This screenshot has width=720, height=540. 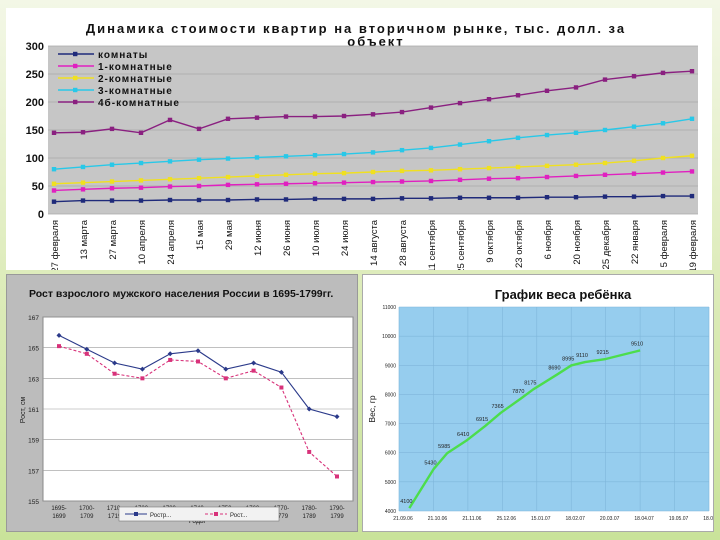 What do you see at coordinates (390, 454) in the screenshot?
I see `y-tick-label: 6000` at bounding box center [390, 454].